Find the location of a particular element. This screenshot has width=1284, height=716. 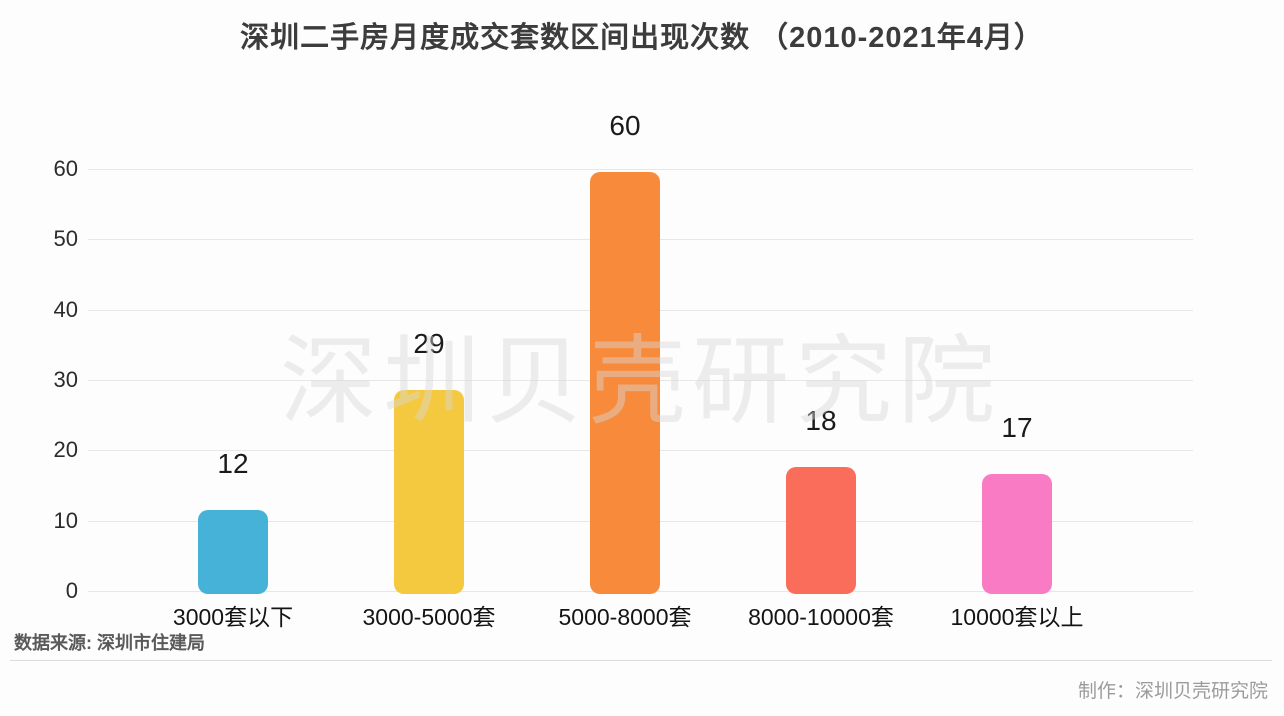

y-axis-tick-label: 40 is located at coordinates (65, 309).